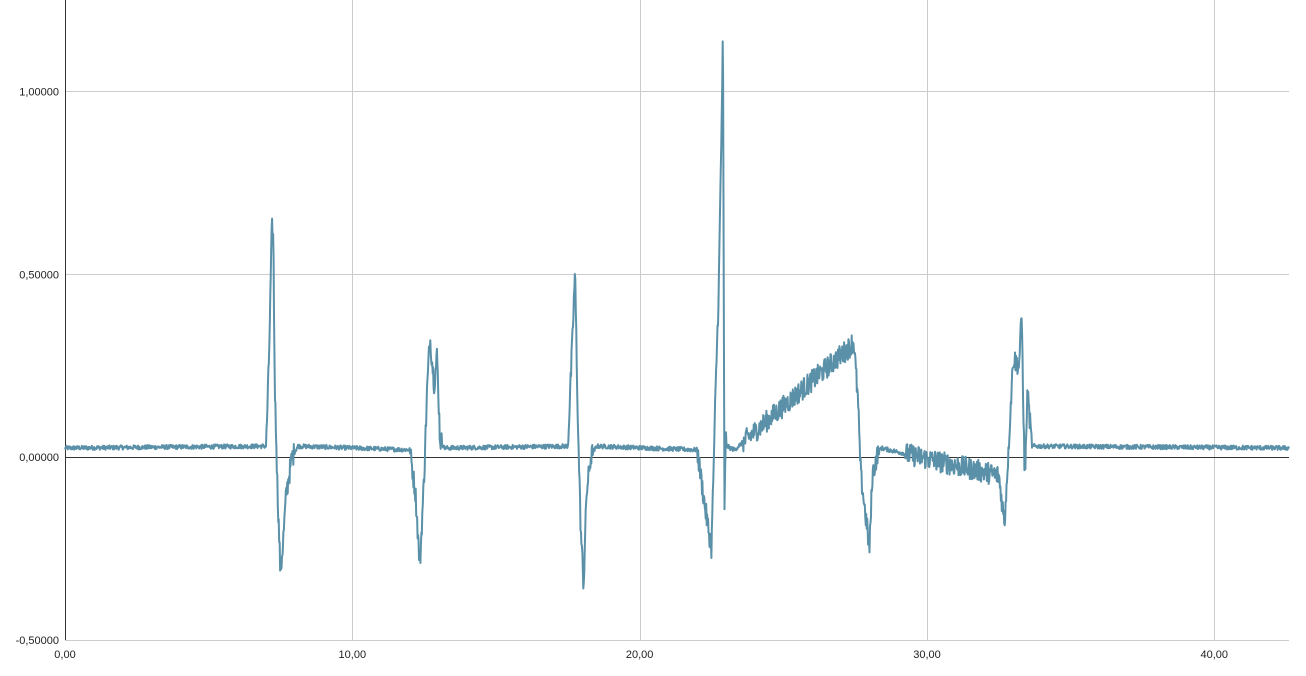 The width and height of the screenshot is (1306, 676). I want to click on x-tick-label: 30,00, so click(927, 655).